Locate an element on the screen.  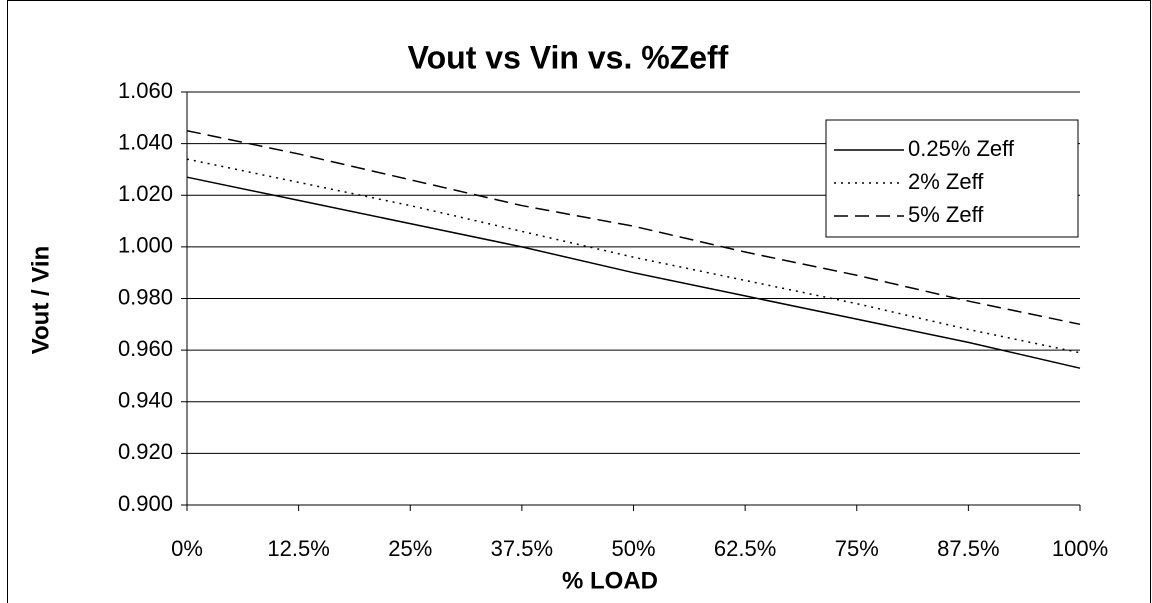
y-tick-label: 0.960 is located at coordinates (145, 348).